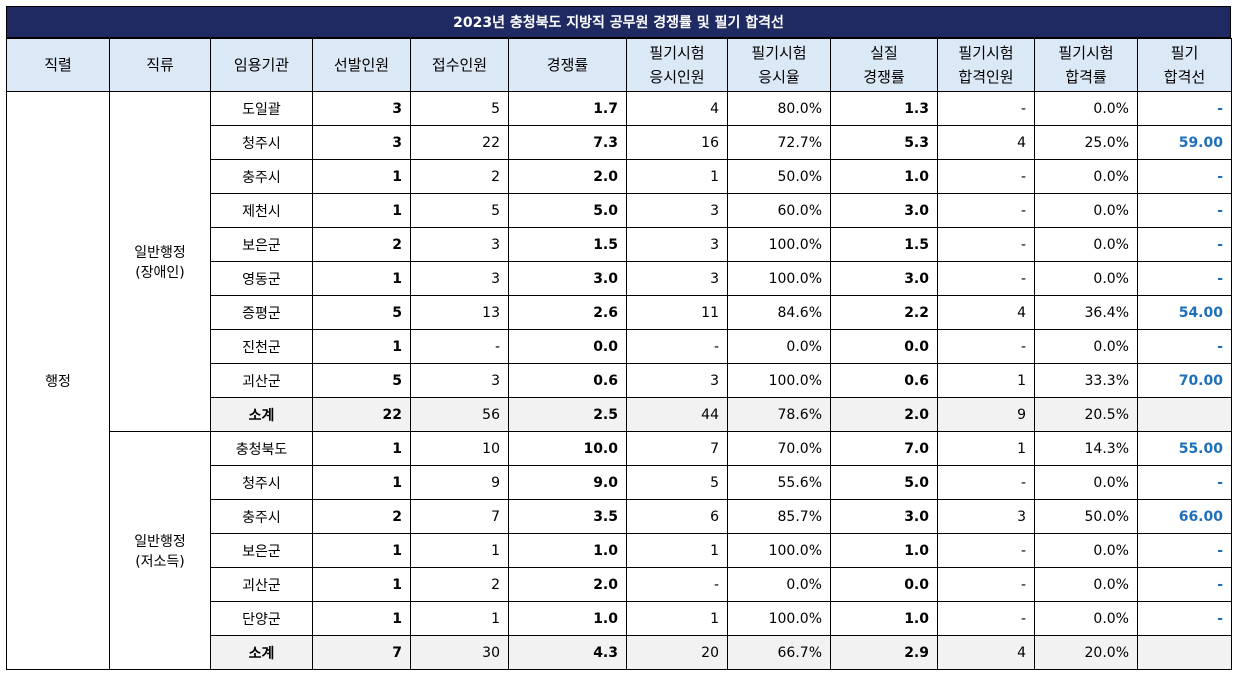 The height and width of the screenshot is (673, 1236). Describe the element at coordinates (459, 142) in the screenshot. I see `data-cell: 22` at that location.